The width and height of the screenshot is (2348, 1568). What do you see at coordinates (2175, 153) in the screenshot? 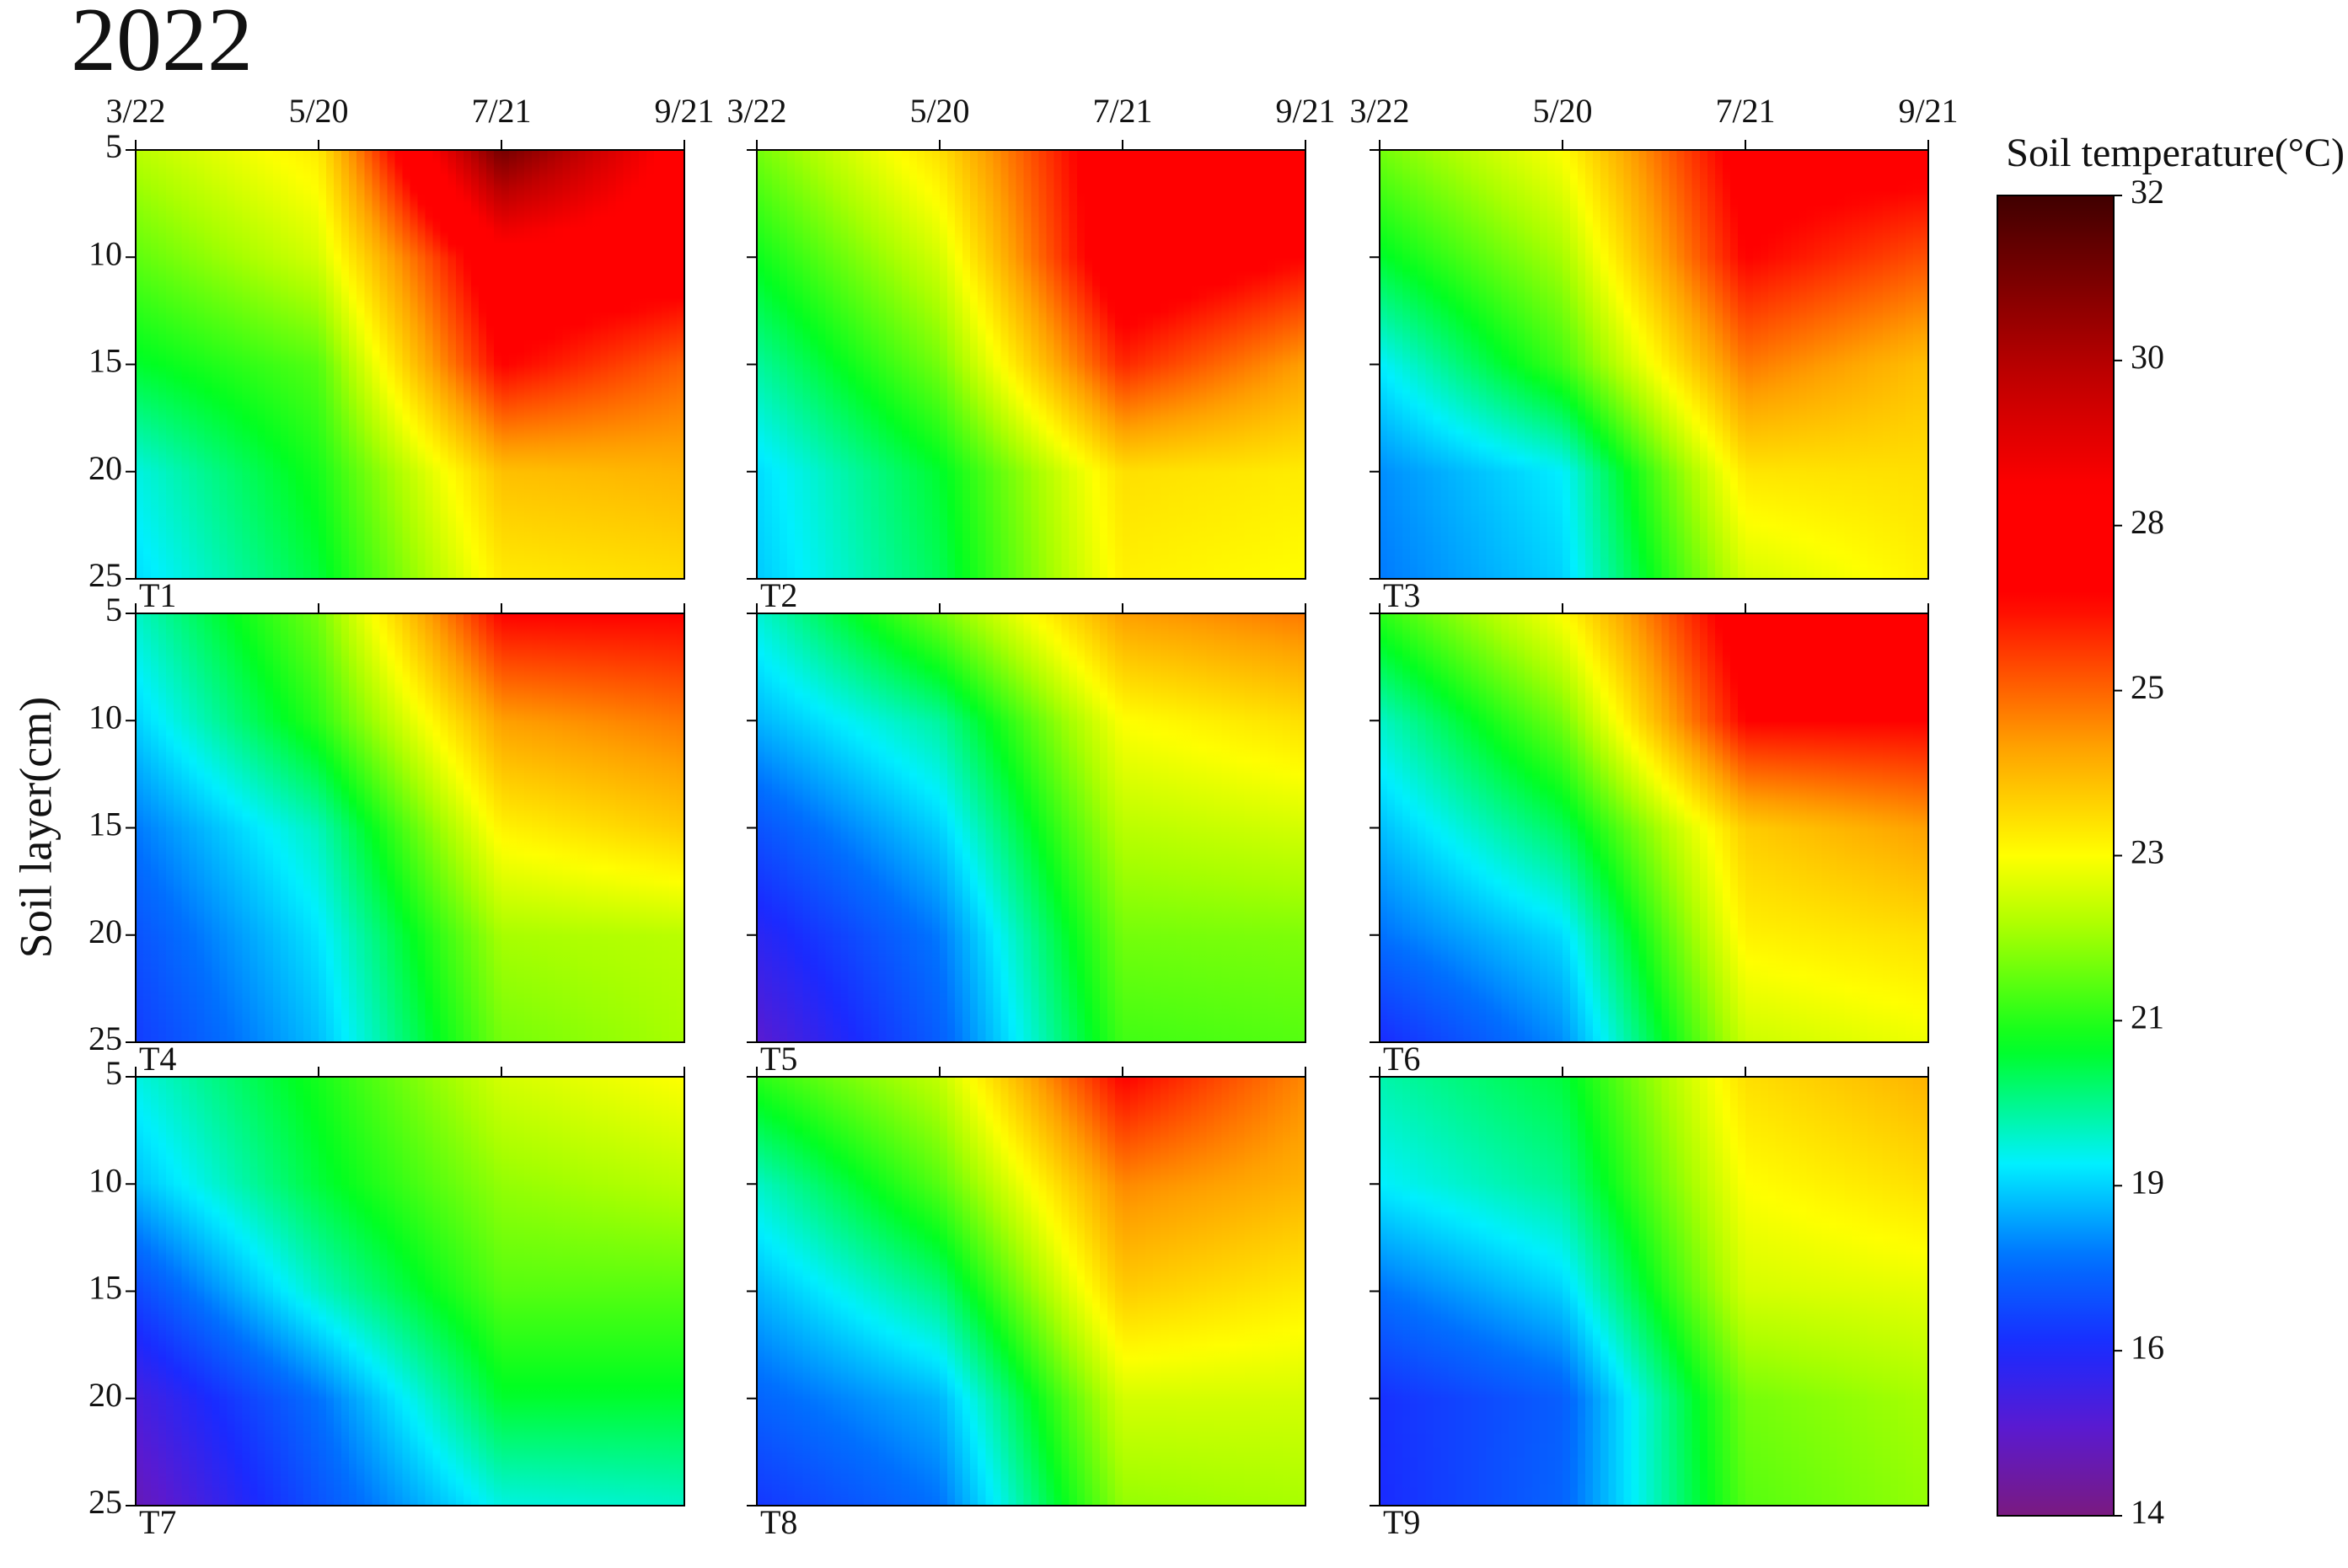
I see `colorbar-title: Soil temperature(°C)` at bounding box center [2175, 153].